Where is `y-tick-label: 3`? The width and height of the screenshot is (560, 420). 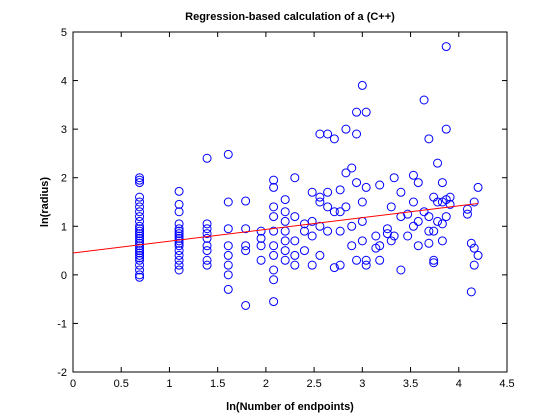 y-tick-label: 3 is located at coordinates (64, 130).